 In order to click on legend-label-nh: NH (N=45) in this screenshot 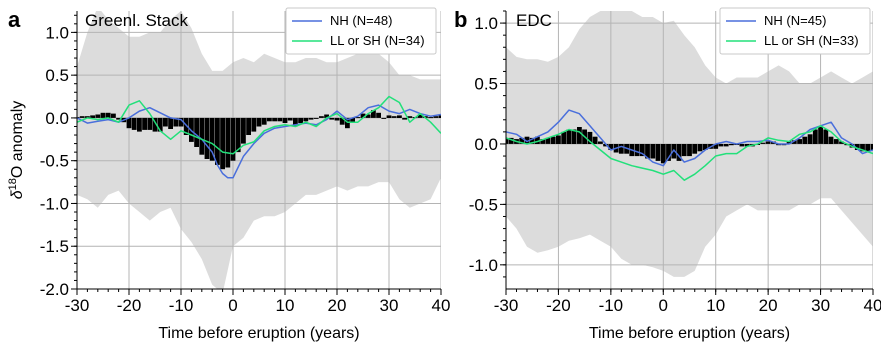, I will do `click(795, 20)`.